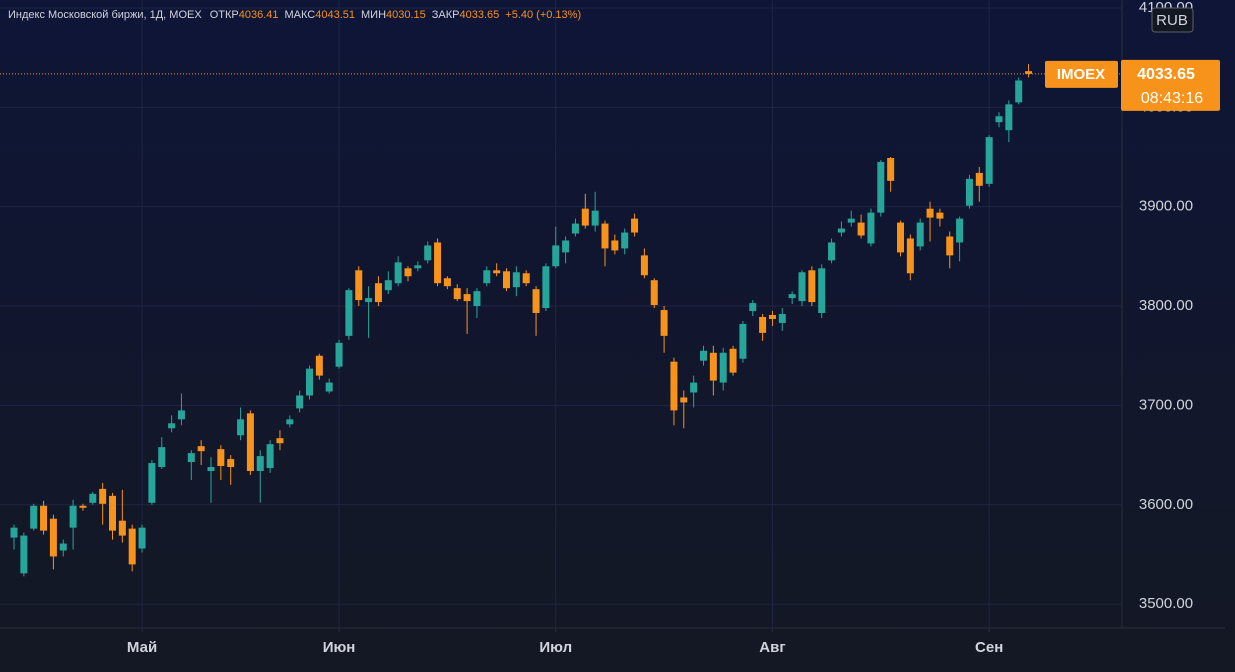 This screenshot has width=1235, height=672. I want to click on ohlc-label: МАКС, so click(300, 15).